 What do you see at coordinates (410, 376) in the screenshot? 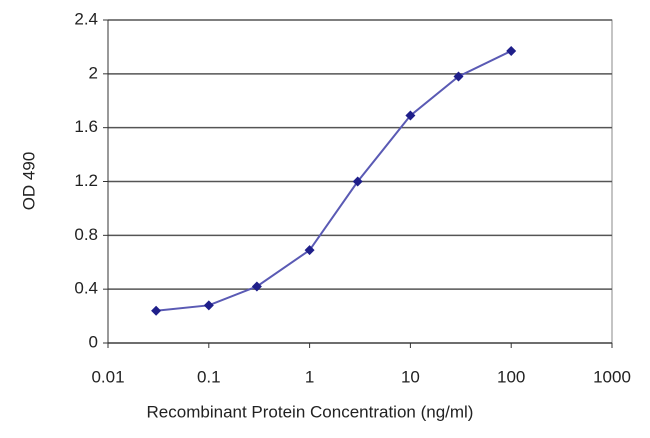
I see `x-tick-label: 10` at bounding box center [410, 376].